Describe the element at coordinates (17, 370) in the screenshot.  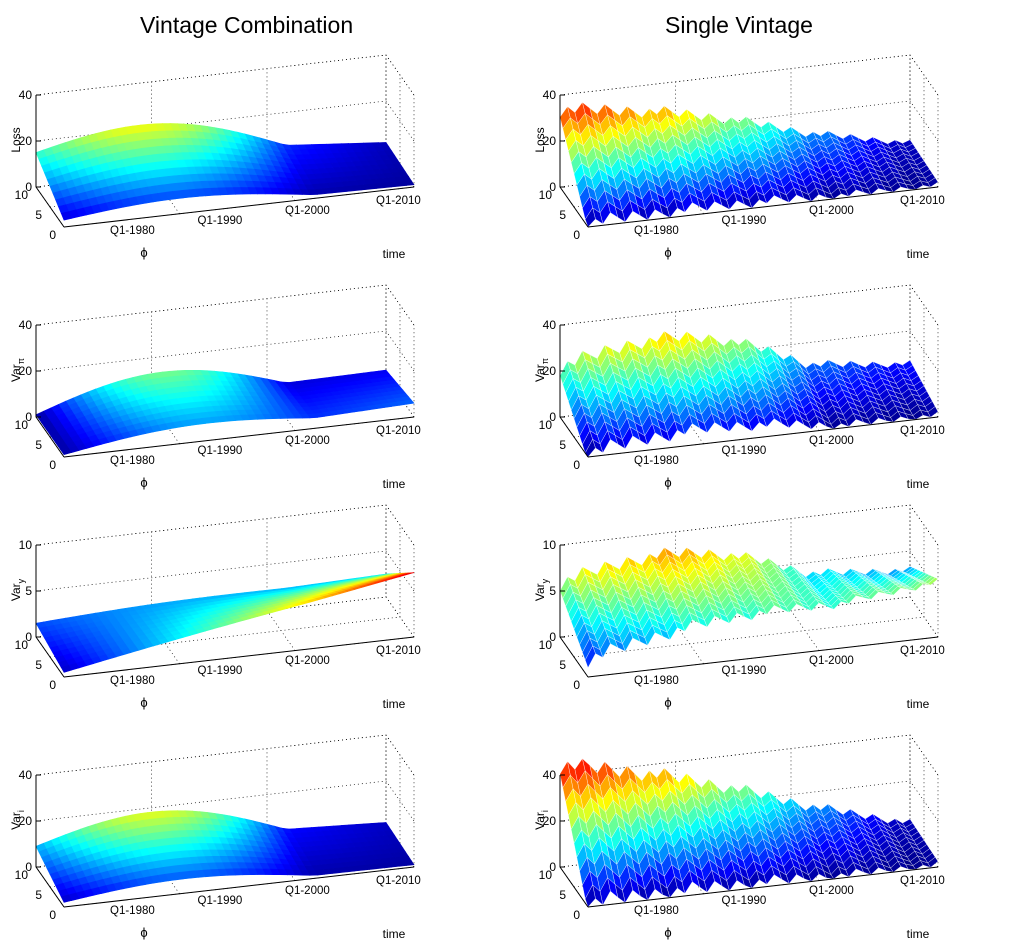
I see `y-axis-label: Varπ` at that location.